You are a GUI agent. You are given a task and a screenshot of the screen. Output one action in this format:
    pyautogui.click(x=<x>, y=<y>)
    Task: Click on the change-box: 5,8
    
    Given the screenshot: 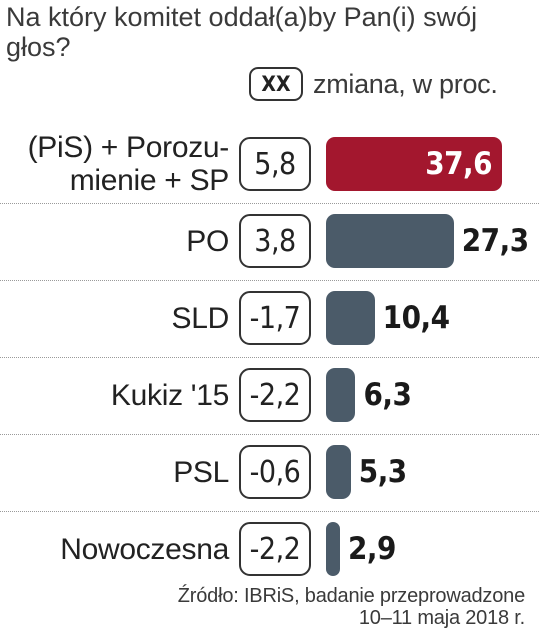 What is the action you would take?
    pyautogui.click(x=275, y=164)
    